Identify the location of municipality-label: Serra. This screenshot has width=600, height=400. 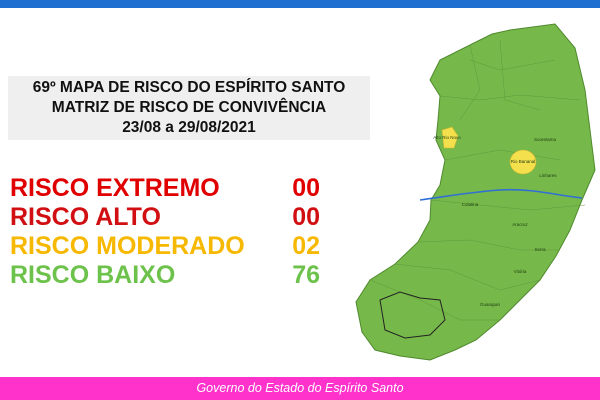
(540, 249).